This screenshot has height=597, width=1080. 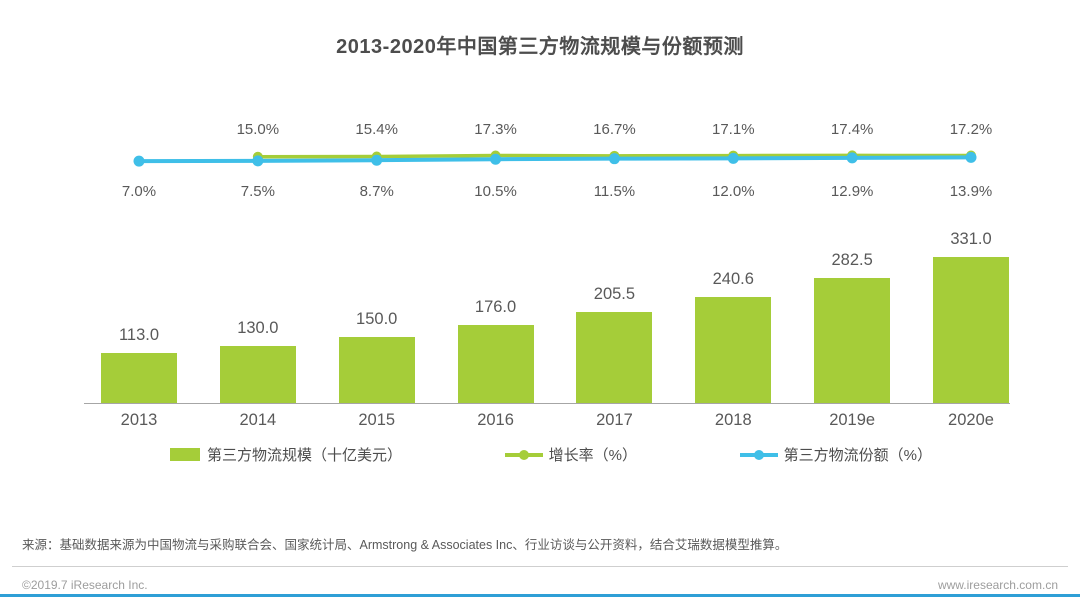 I want to click on bar-2015, so click(x=376, y=369).